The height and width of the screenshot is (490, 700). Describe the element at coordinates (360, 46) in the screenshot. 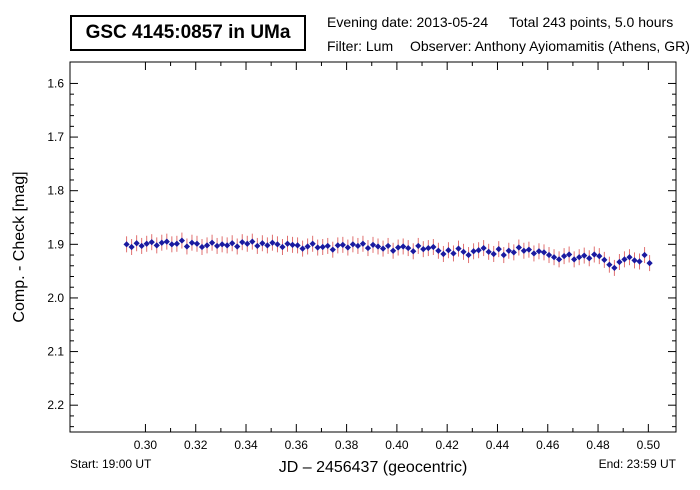

I see `filter-label: Filter: Lum` at that location.